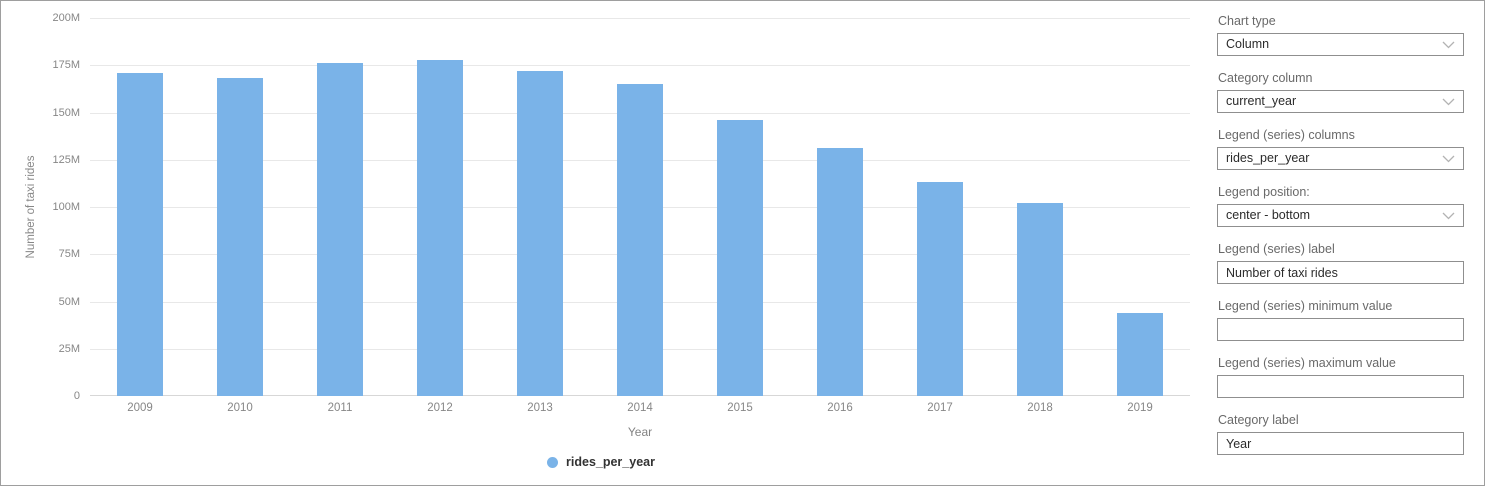  I want to click on y-tick-label-100M: 100M, so click(66, 207).